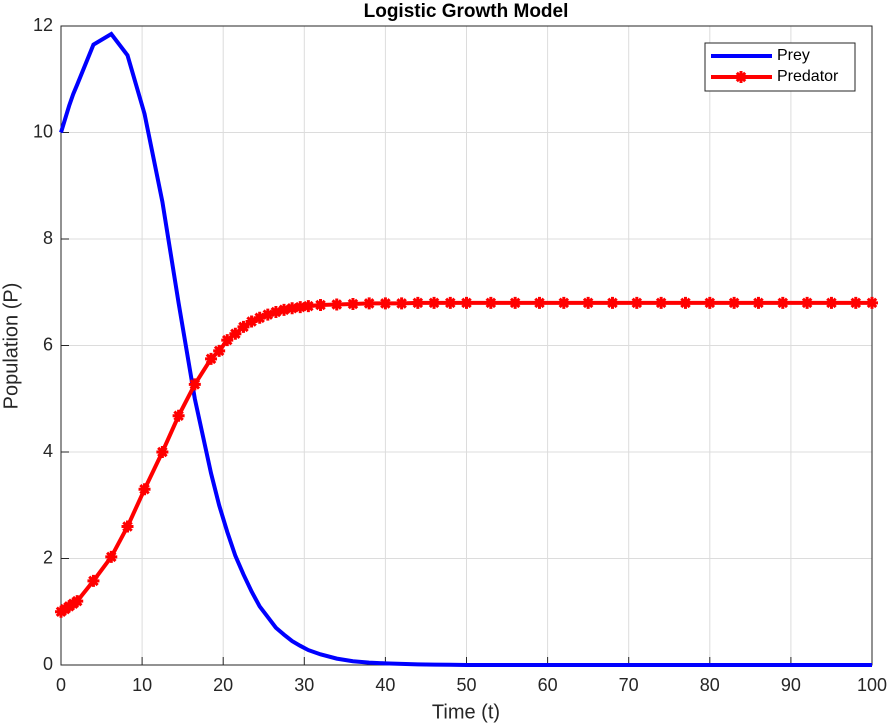 This screenshot has width=890, height=727. I want to click on legend-box, so click(780, 67).